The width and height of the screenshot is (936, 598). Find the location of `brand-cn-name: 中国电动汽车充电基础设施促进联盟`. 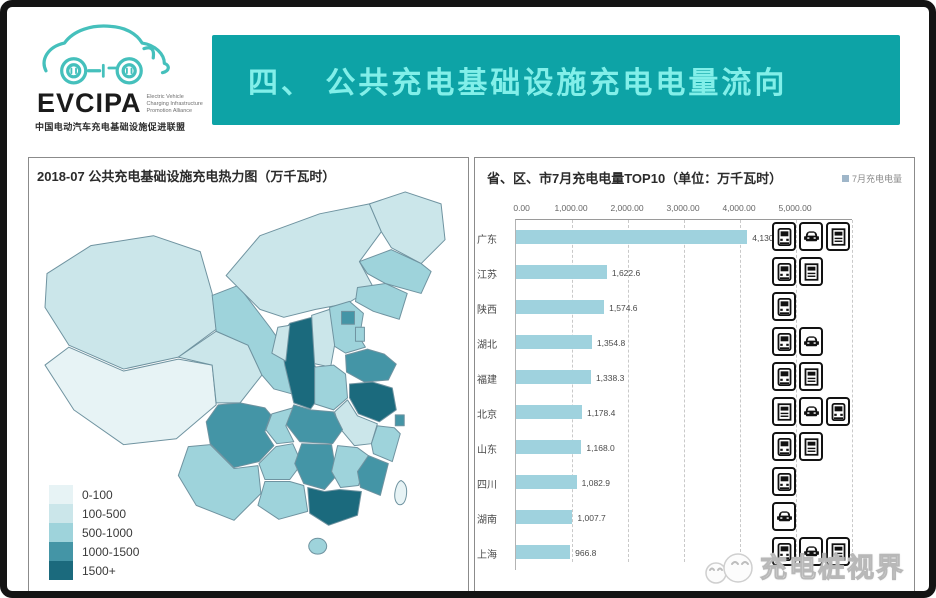

brand-cn-name: 中国电动汽车充电基础设施促进联盟 is located at coordinates (110, 127).